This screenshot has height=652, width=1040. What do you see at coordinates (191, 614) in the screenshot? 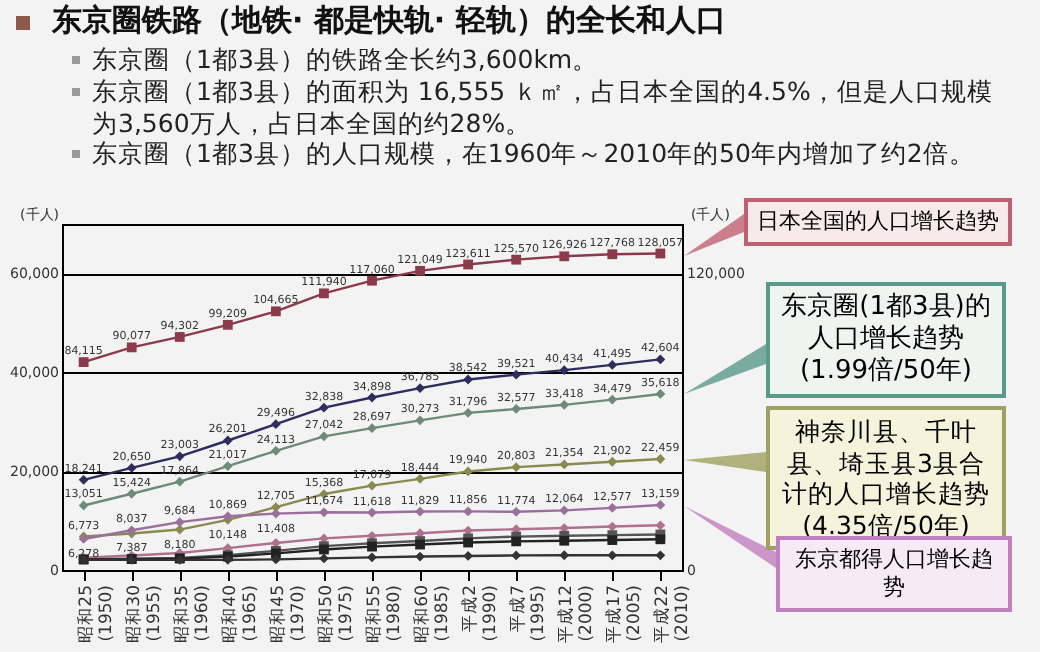
I see `x-tick-label: 昭和35 (1960)` at bounding box center [191, 614].